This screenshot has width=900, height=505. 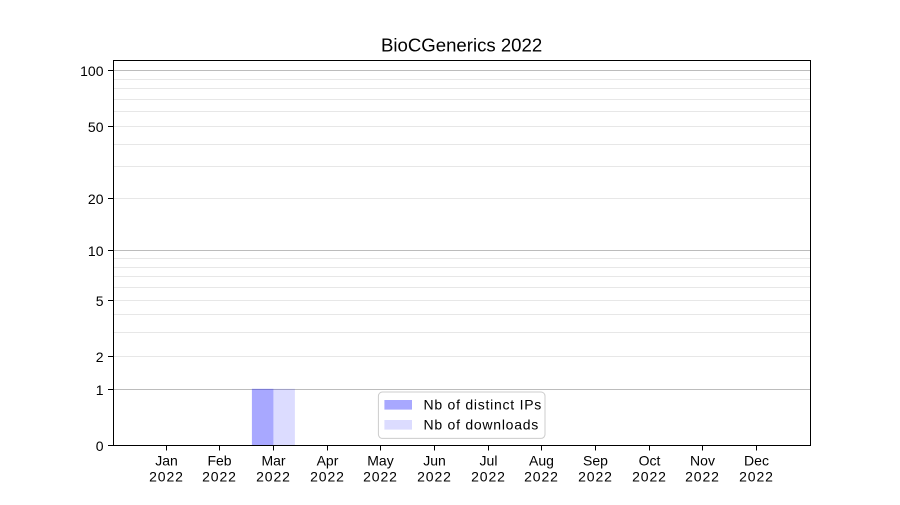 What do you see at coordinates (100, 390) in the screenshot?
I see `svg-text: 1` at bounding box center [100, 390].